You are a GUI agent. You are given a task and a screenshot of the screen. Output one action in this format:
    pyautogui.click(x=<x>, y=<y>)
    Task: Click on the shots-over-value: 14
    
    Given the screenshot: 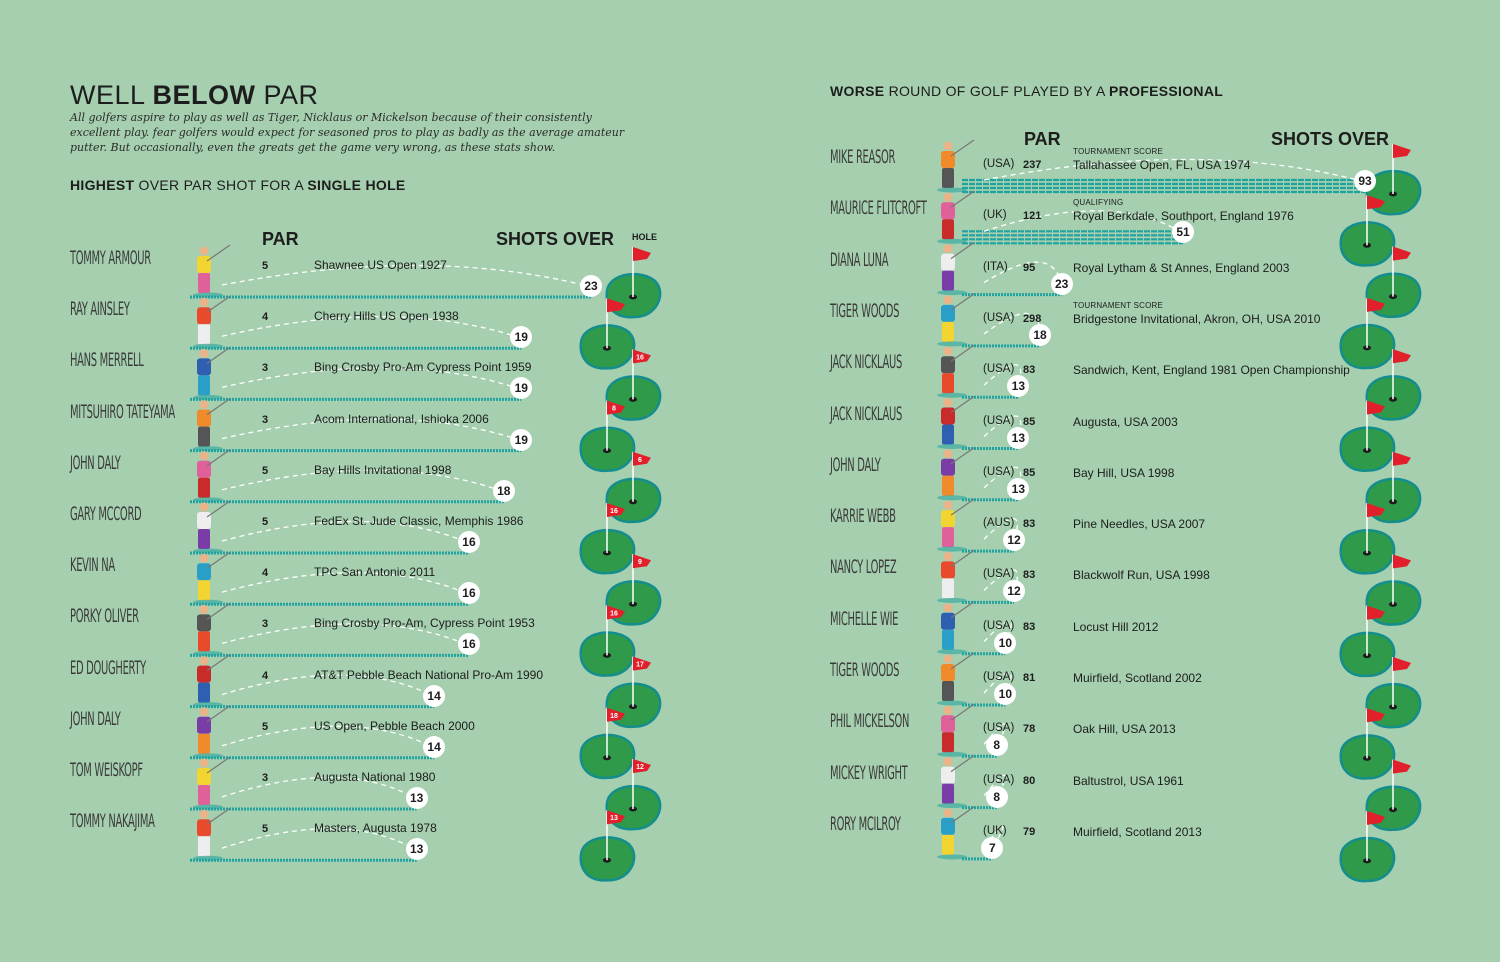 What is the action you would take?
    pyautogui.click(x=434, y=695)
    